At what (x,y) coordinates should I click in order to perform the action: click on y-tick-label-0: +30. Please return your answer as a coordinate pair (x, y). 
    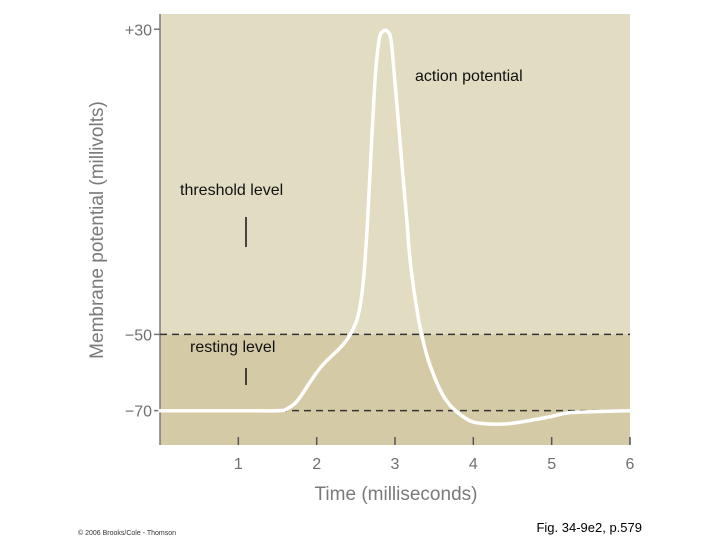
    Looking at the image, I should click on (138, 30).